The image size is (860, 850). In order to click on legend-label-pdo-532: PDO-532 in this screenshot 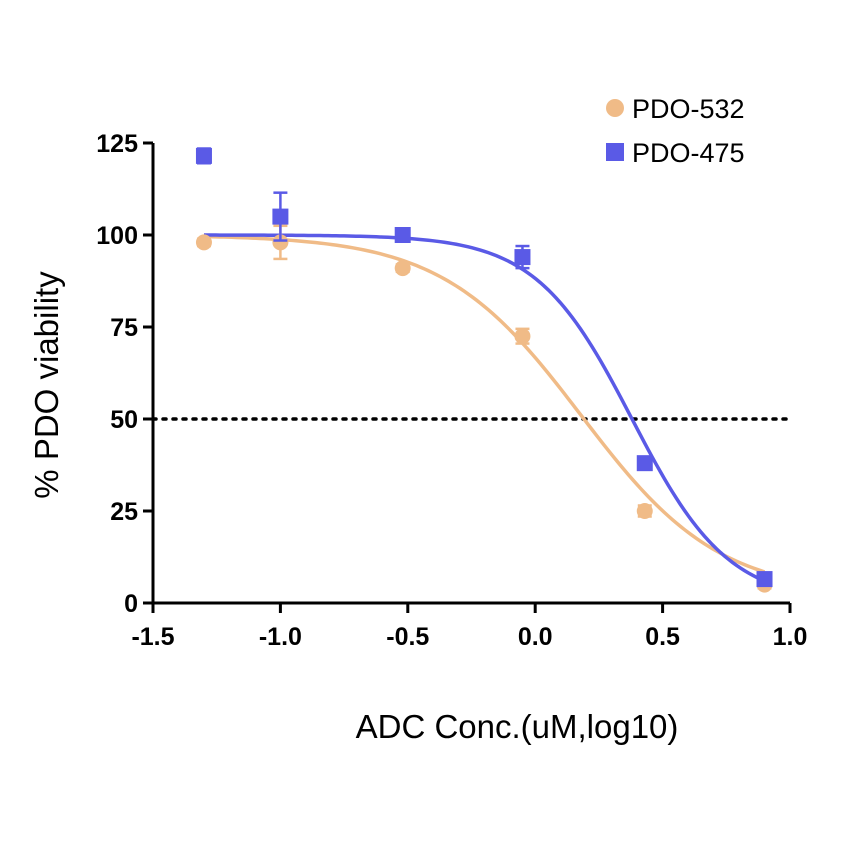, I will do `click(688, 109)`.